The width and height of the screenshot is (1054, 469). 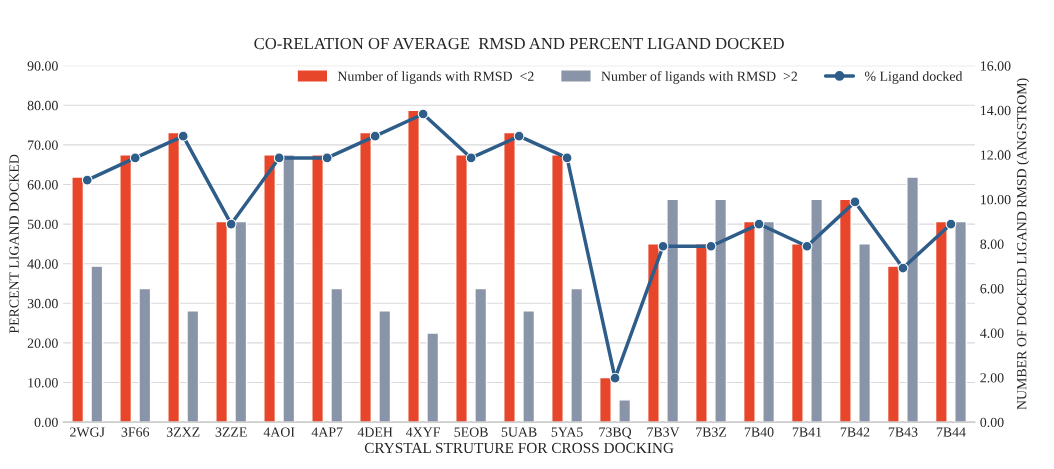 What do you see at coordinates (43, 145) in the screenshot?
I see `y-tick-label: 70.00` at bounding box center [43, 145].